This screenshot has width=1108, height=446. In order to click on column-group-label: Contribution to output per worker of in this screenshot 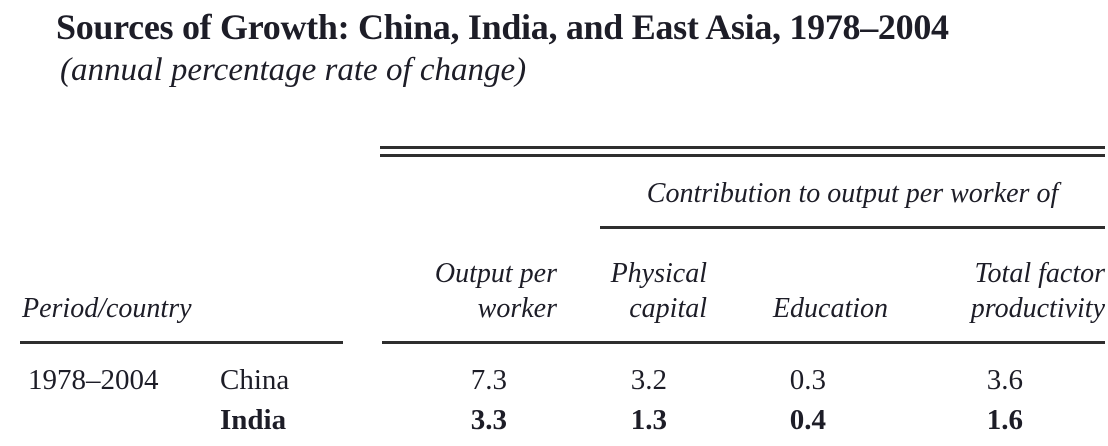, I will do `click(852, 193)`.